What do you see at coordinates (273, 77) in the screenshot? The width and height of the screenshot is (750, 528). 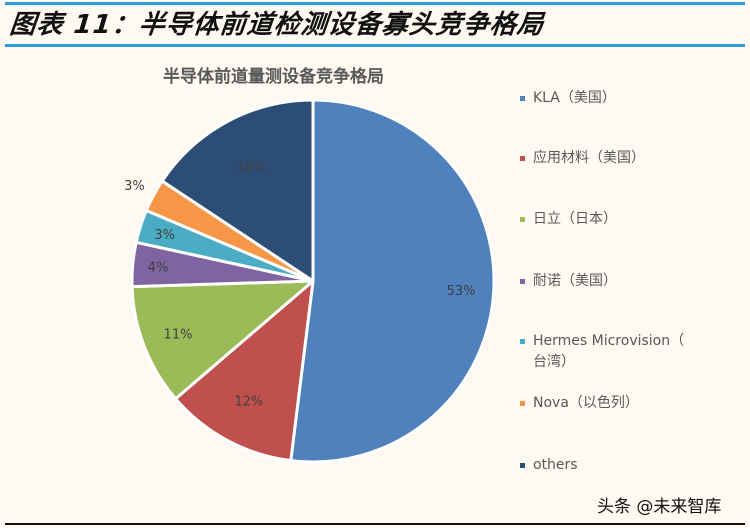 I see `chart-title: 半导体前道量测设备竞争格局` at bounding box center [273, 77].